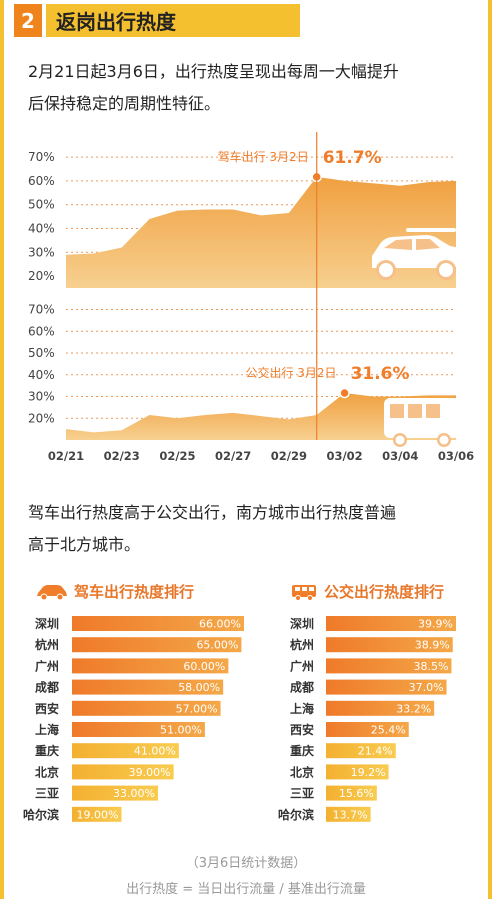 The image size is (492, 899). What do you see at coordinates (124, 103) in the screenshot?
I see `intro-line: 后保持稳定的周期性特征。` at bounding box center [124, 103].